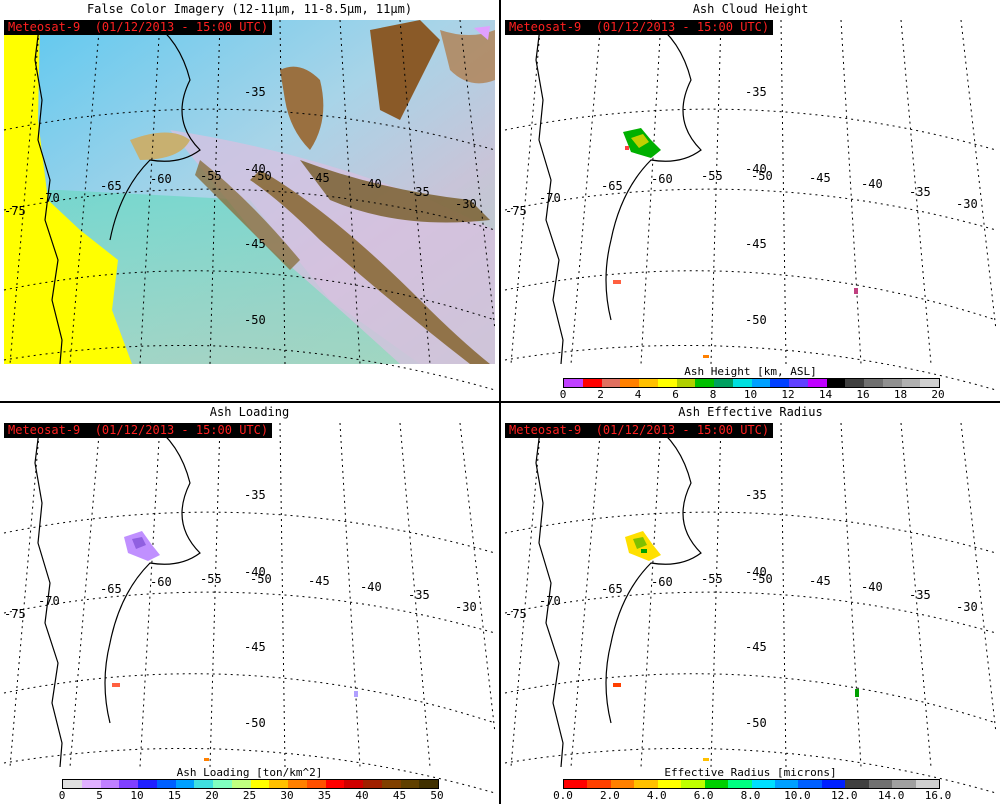 This screenshot has height=804, width=1000. I want to click on colorbar-title: Ash Loading [ton/km^2], so click(249, 772).